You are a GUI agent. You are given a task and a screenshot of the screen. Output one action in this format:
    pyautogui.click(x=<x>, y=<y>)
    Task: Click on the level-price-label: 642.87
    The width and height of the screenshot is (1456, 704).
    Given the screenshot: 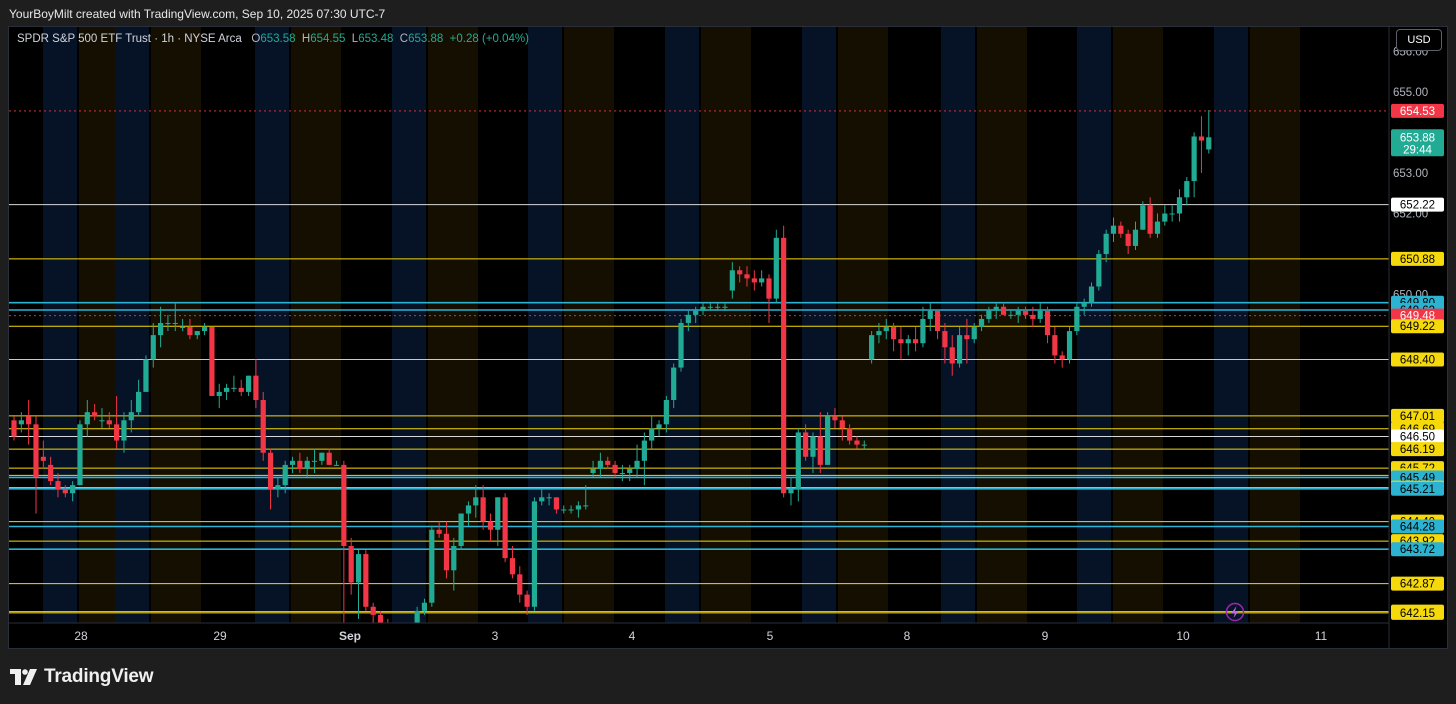 What is the action you would take?
    pyautogui.click(x=1417, y=585)
    